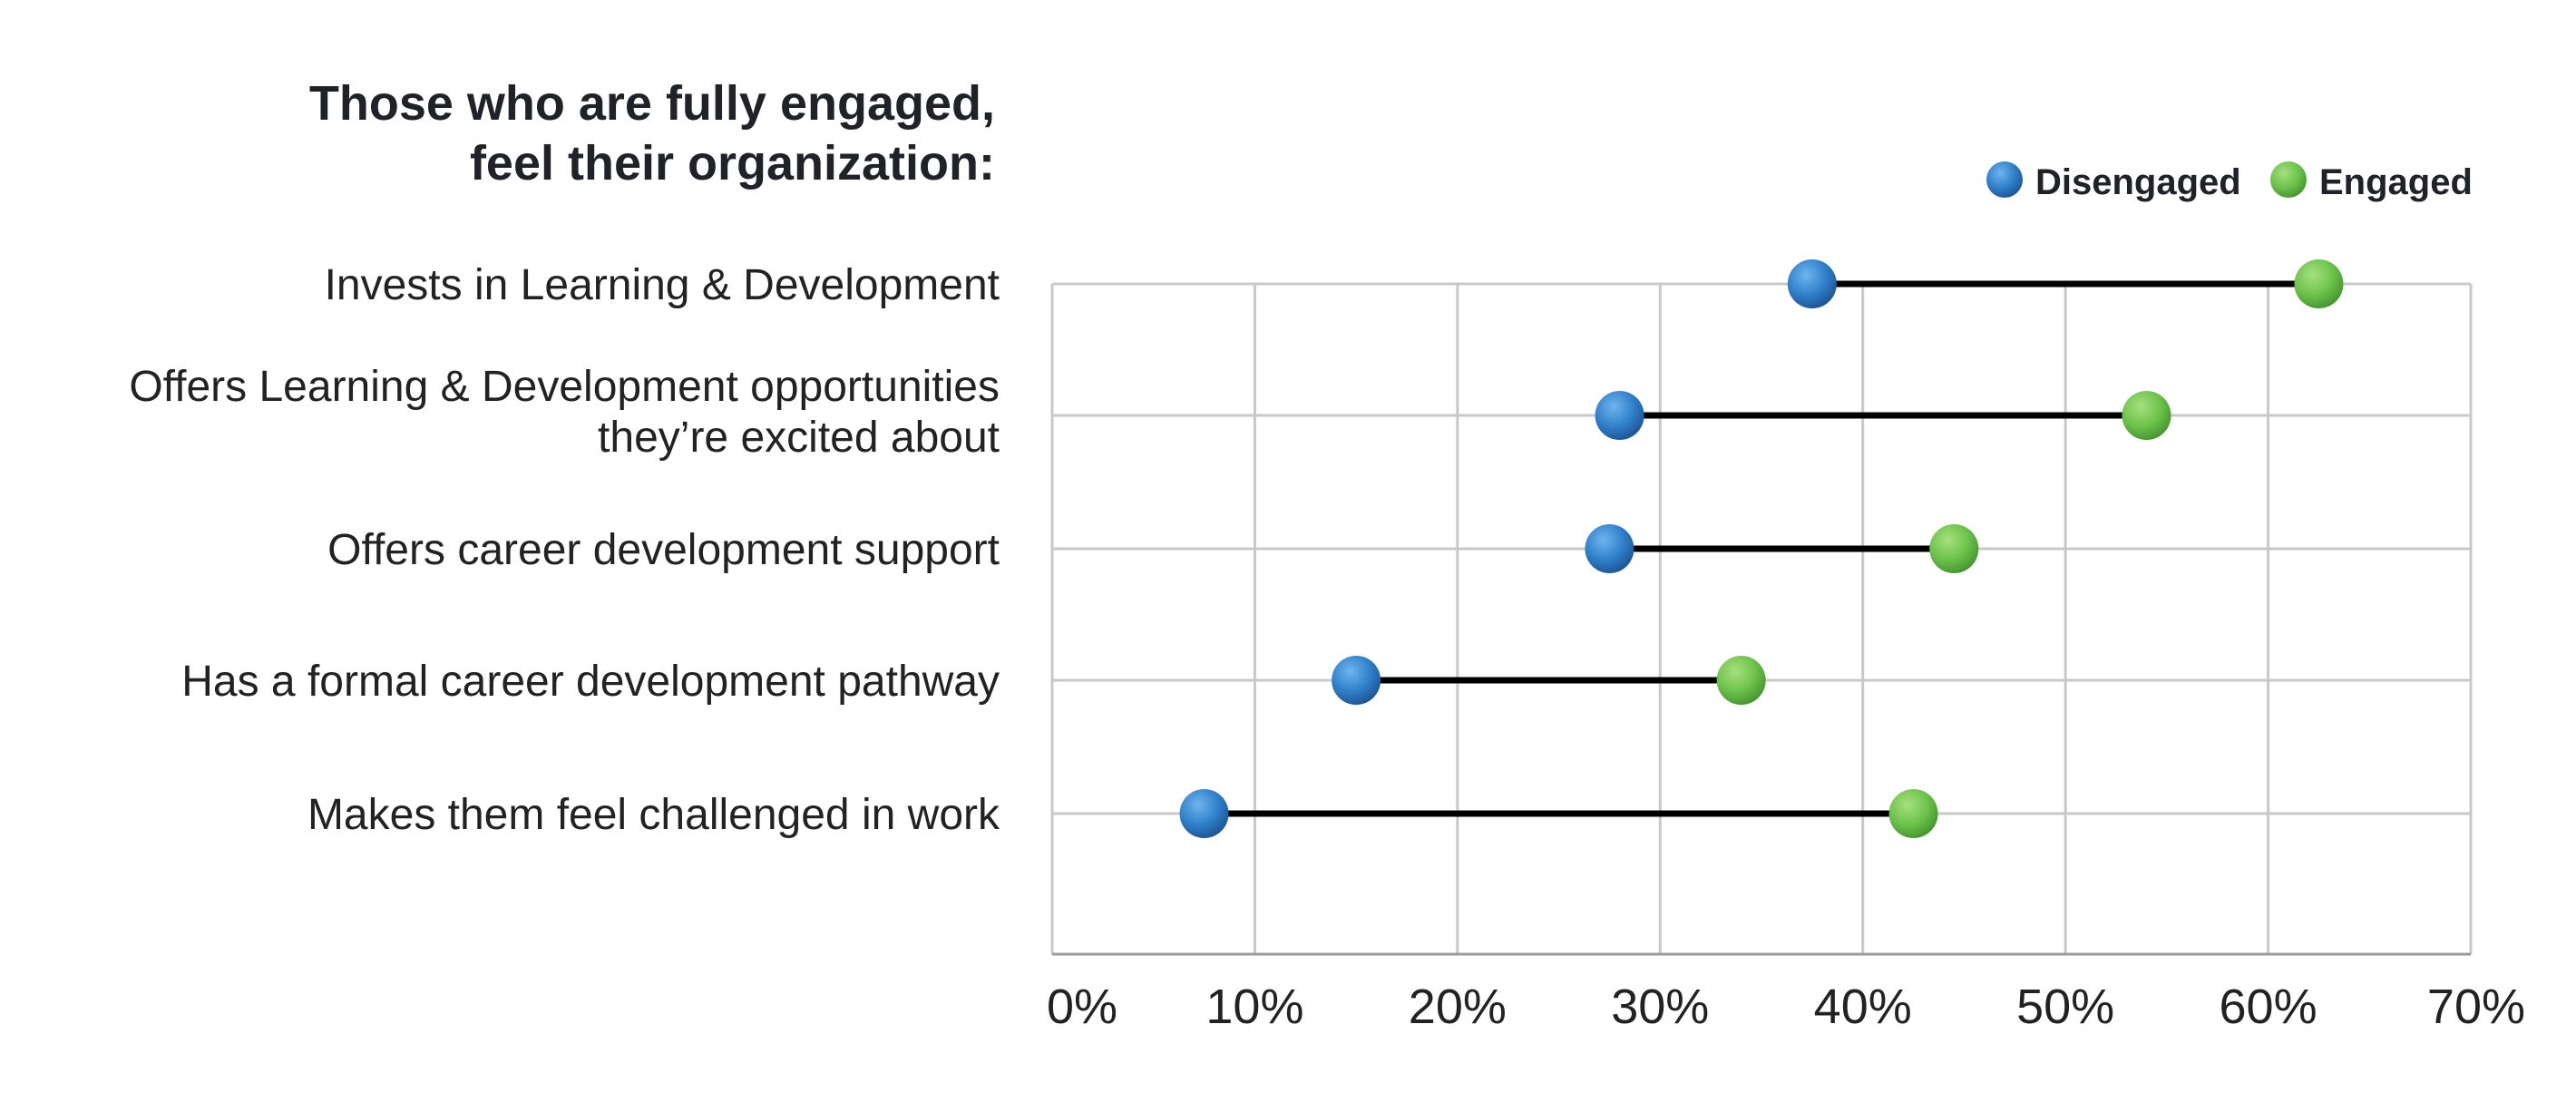  I want to click on axis-layer: 0% 10% 20% 30% 40% 50% 60% 70%, so click(1786, 993).